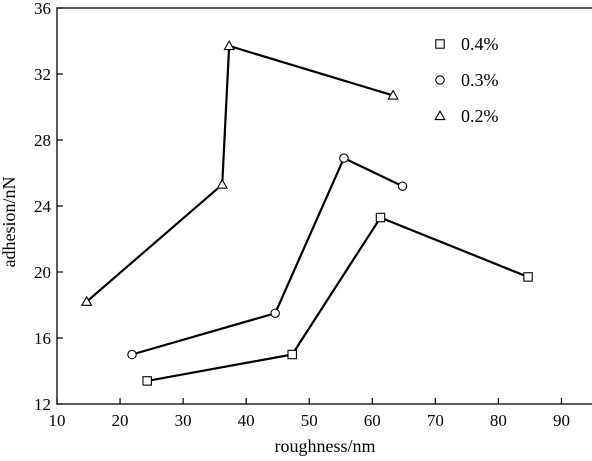 The height and width of the screenshot is (461, 592). I want to click on x-tick-label: 70, so click(435, 420).